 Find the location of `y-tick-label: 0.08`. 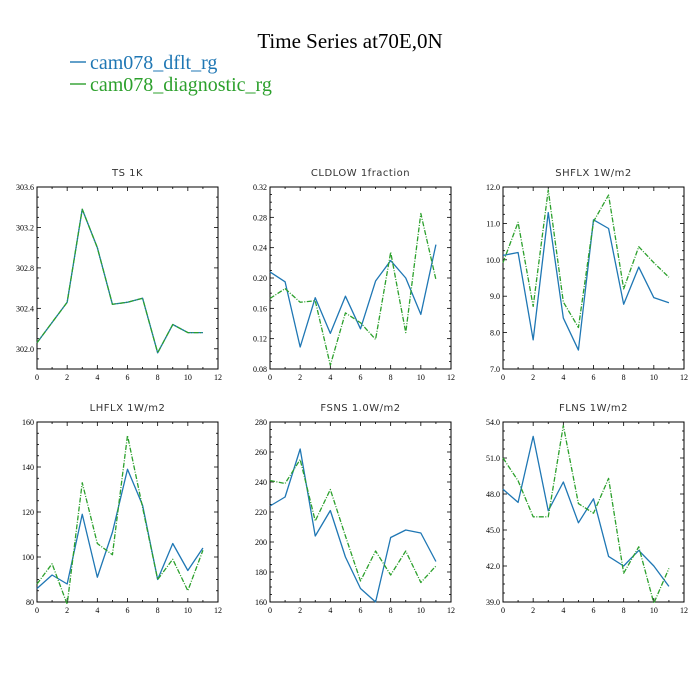

y-tick-label: 0.08 is located at coordinates (260, 369).